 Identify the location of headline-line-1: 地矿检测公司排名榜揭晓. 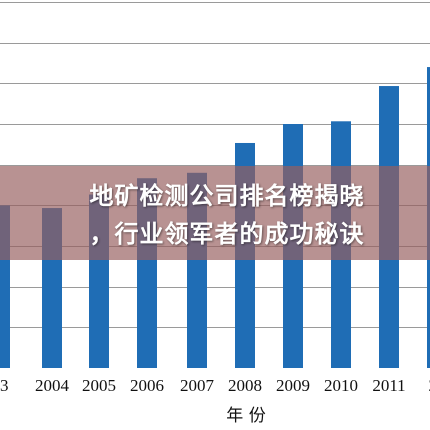
(227, 196).